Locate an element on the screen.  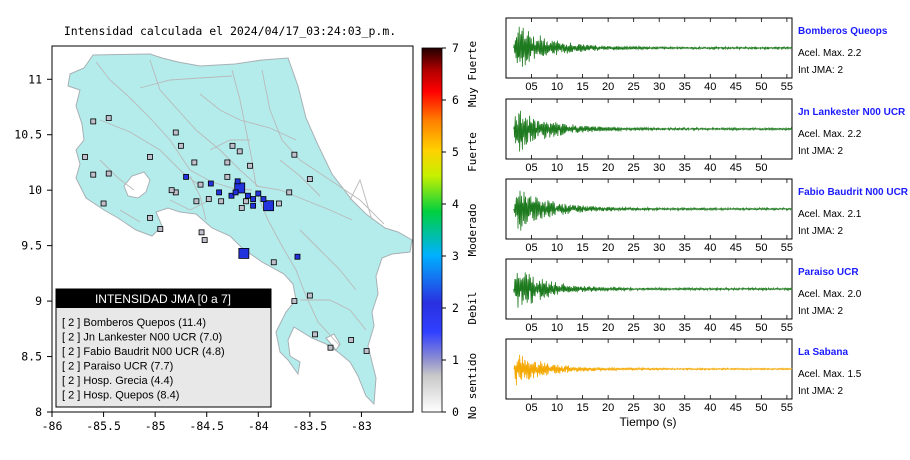
waveform-jma-label: Int JMA: 2 is located at coordinates (820, 231).